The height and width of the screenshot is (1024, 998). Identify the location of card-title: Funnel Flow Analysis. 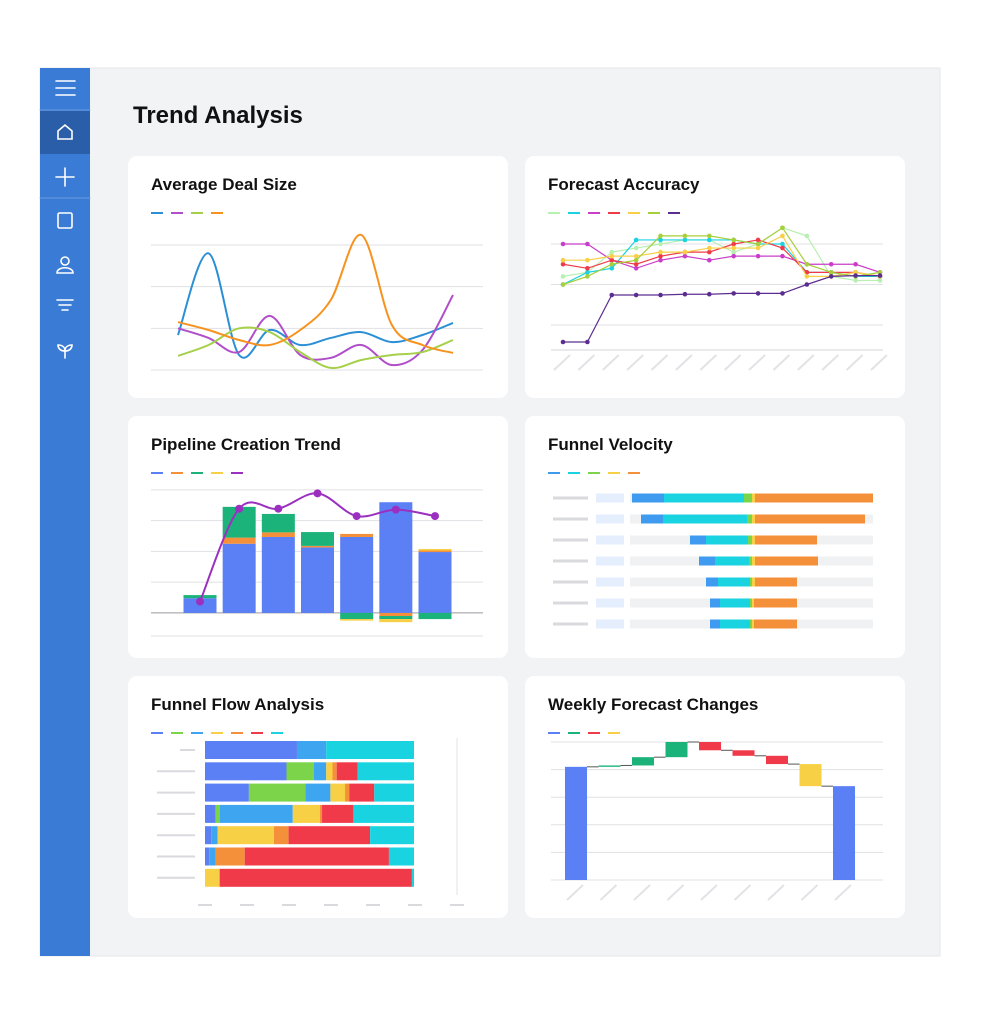
(237, 704).